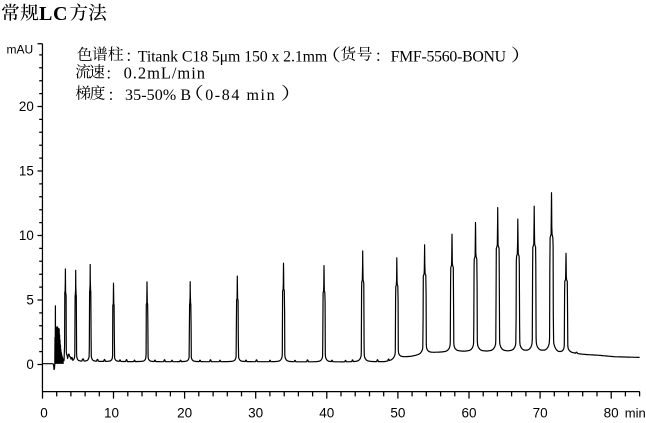  Describe the element at coordinates (240, 95) in the screenshot. I see `svg-text: 0-84 min` at that location.